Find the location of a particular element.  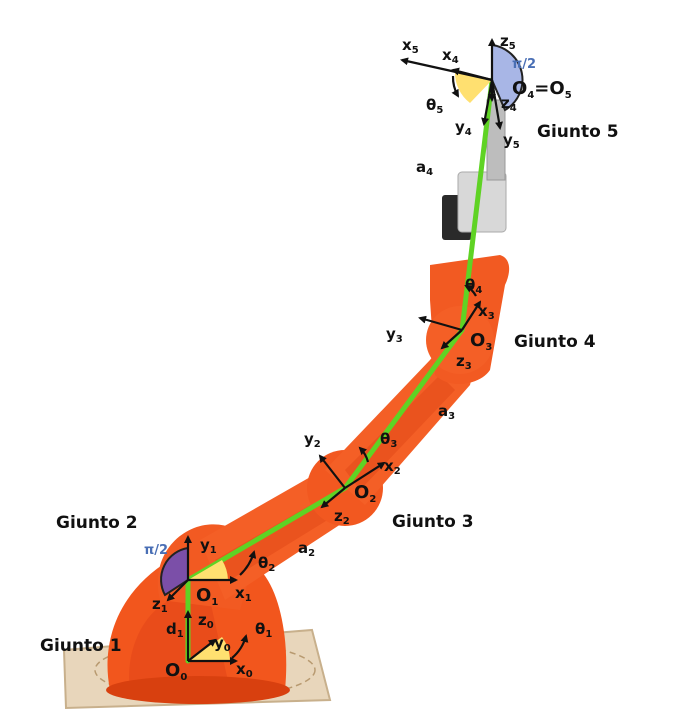

theta3-arc is located at coordinates (364, 454).